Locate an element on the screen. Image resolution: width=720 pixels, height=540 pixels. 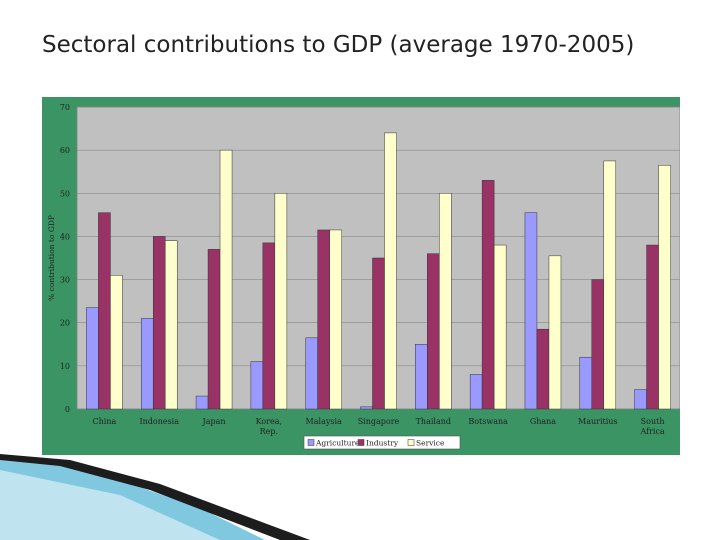
x-tick-label-line: Africa is located at coordinates (651, 431).